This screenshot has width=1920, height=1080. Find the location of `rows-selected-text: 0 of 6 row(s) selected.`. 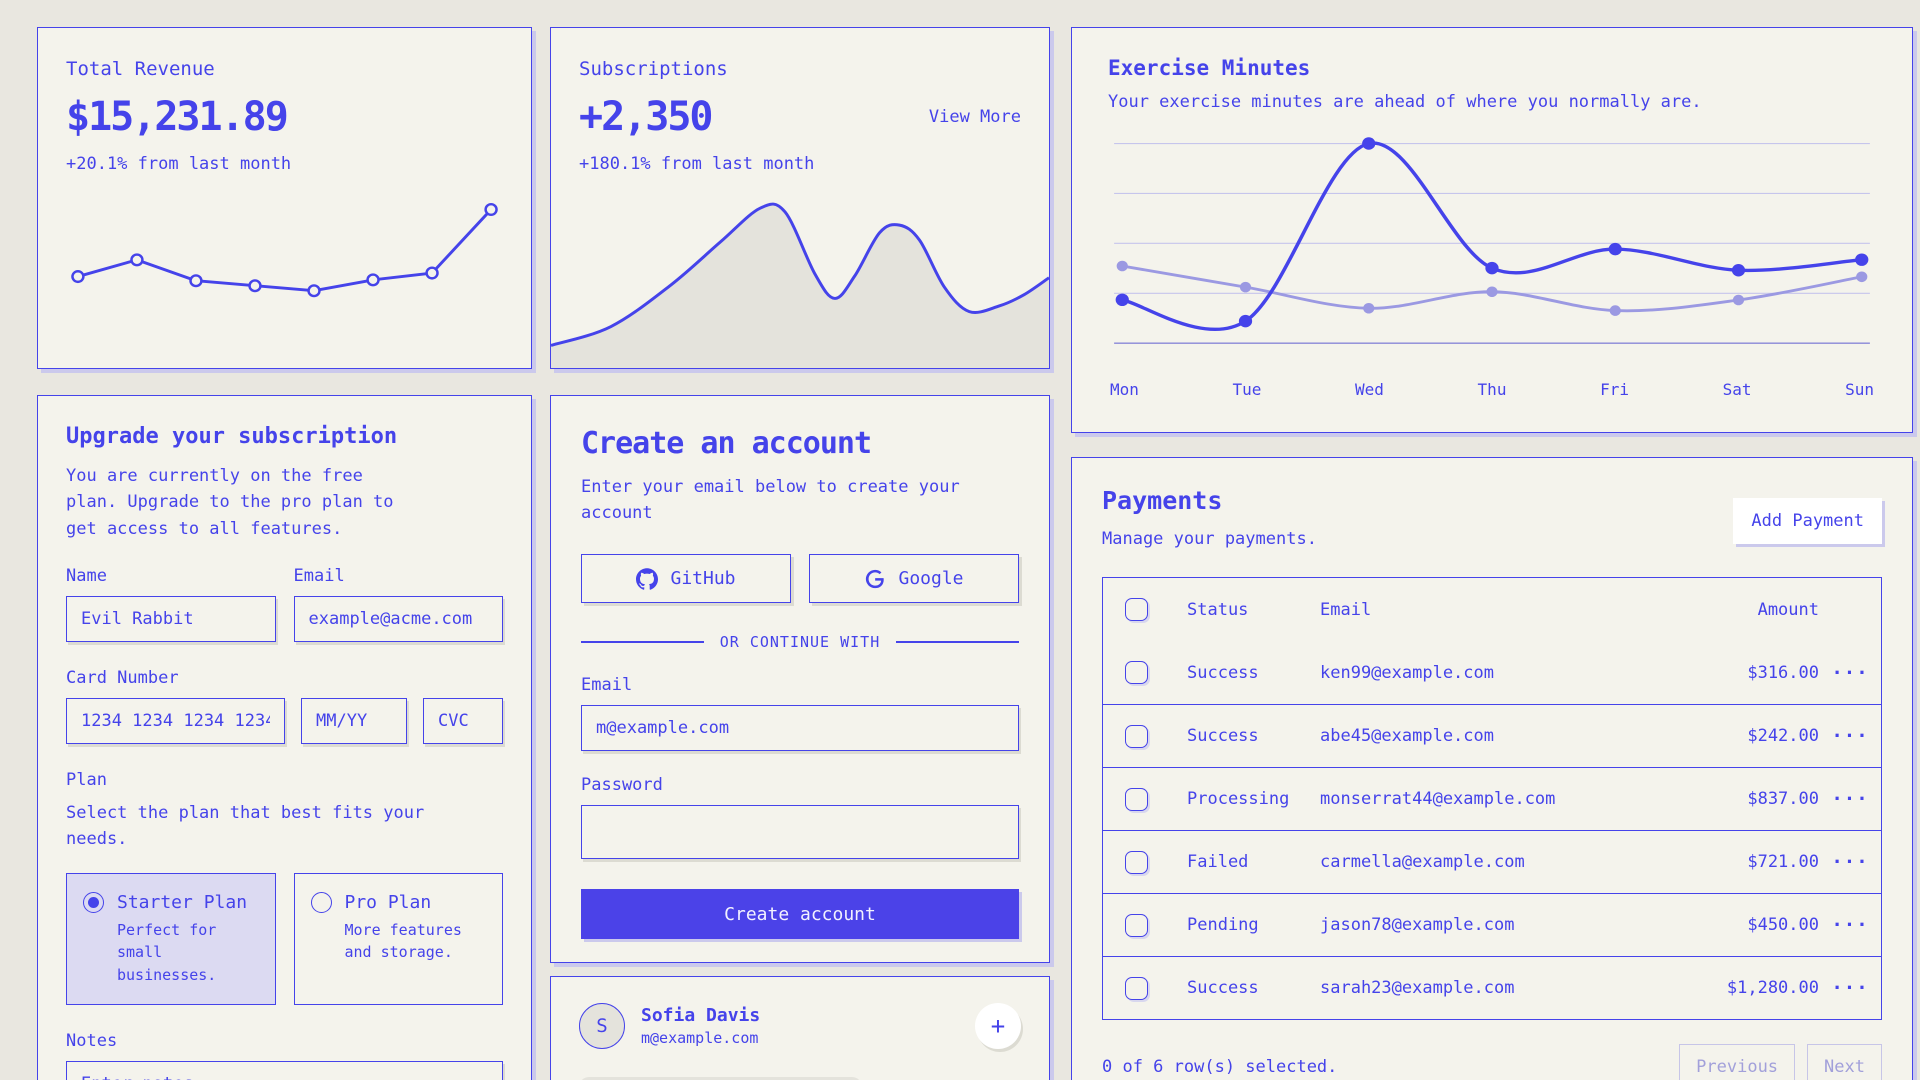

rows-selected-text: 0 of 6 row(s) selected. is located at coordinates (1220, 1067).